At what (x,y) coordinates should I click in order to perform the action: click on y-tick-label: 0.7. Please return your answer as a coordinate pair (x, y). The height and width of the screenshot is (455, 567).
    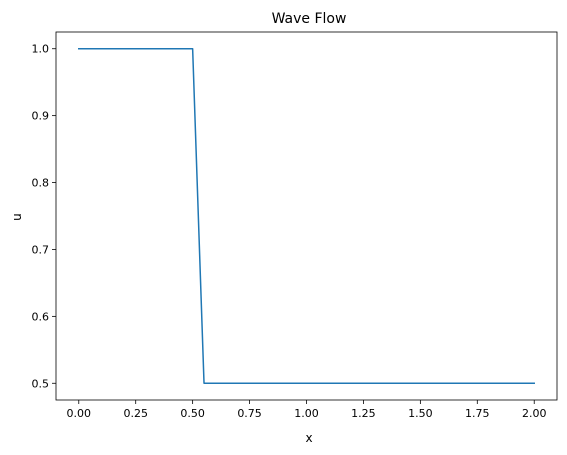
    Looking at the image, I should click on (41, 249).